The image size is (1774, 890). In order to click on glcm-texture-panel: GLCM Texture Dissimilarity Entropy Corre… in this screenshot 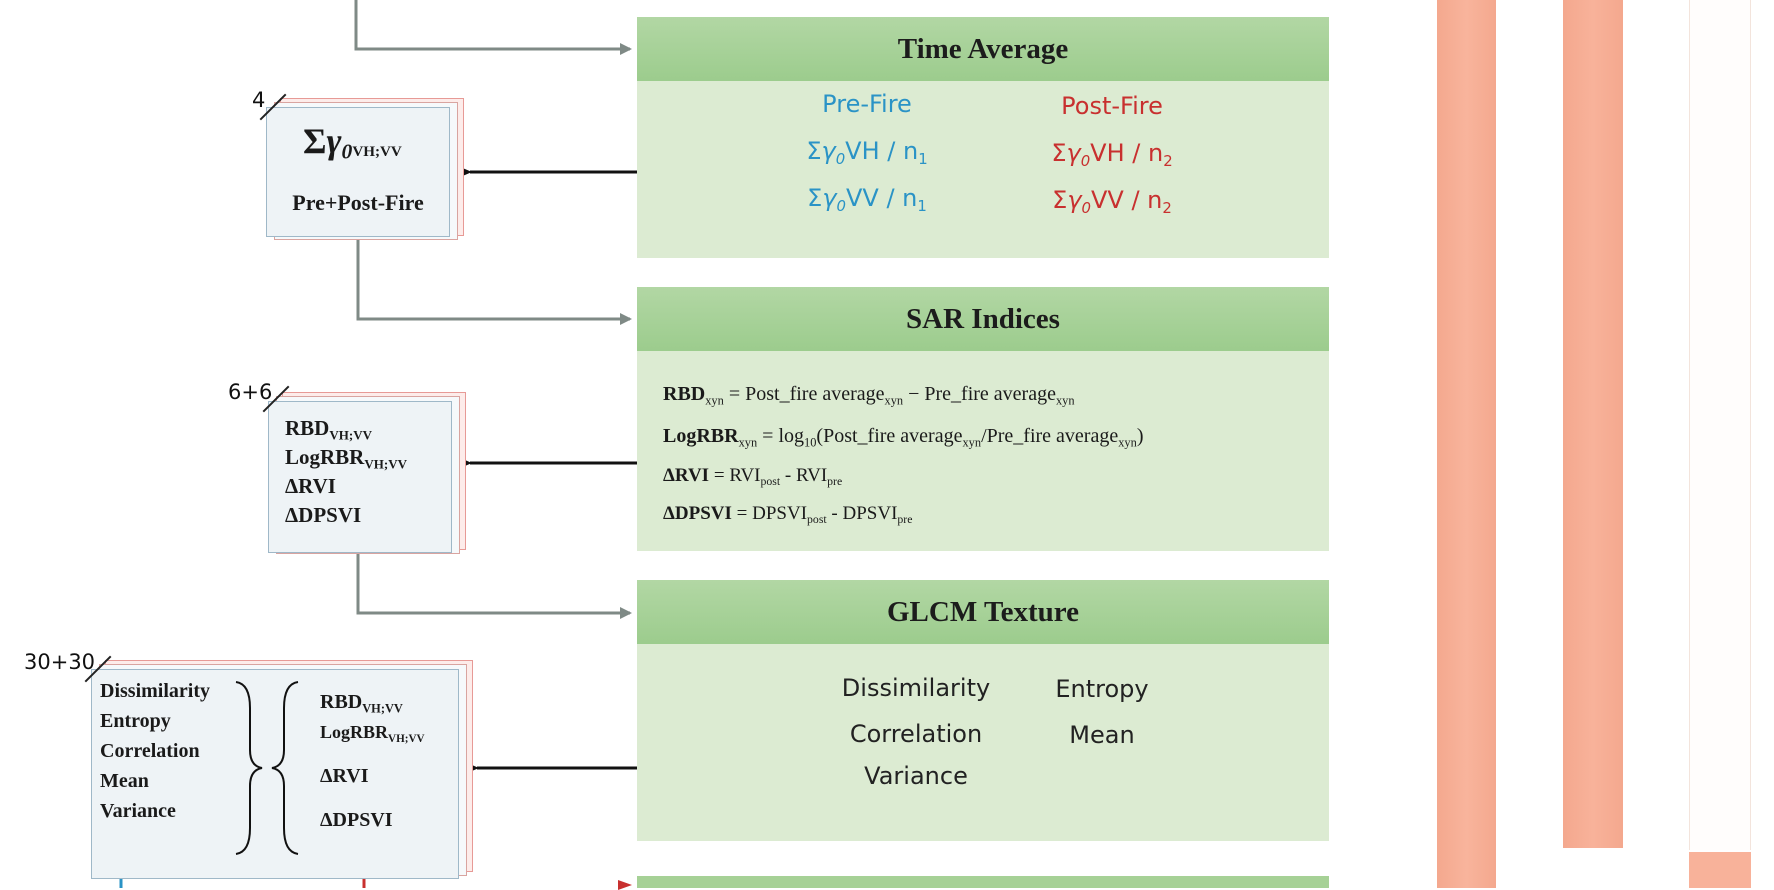, I will do `click(983, 710)`.